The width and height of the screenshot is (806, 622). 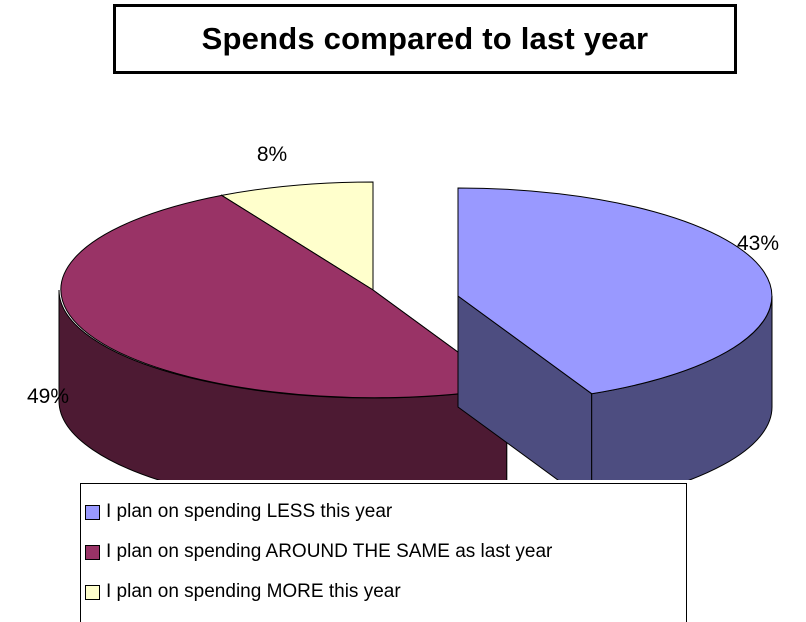 What do you see at coordinates (253, 591) in the screenshot?
I see `legend-label-more: I plan on spending MORE this year` at bounding box center [253, 591].